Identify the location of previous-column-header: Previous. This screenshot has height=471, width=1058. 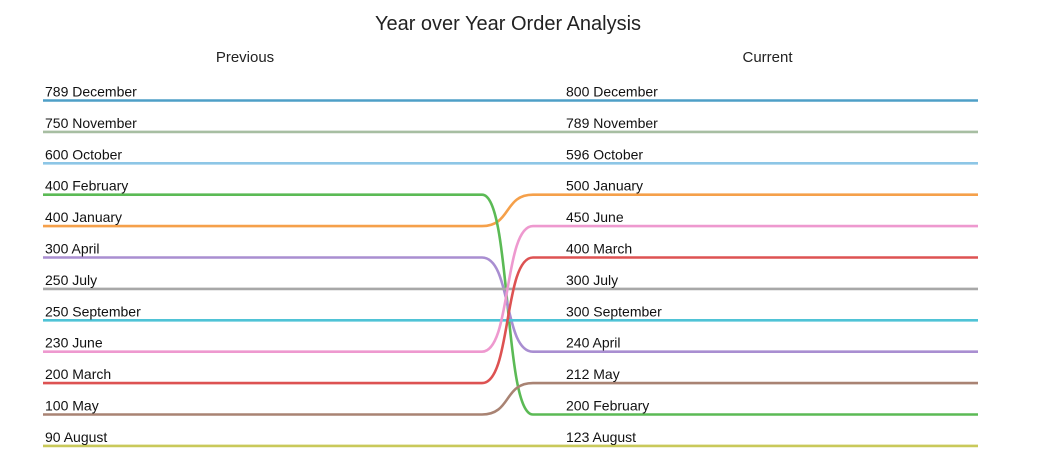
(245, 57).